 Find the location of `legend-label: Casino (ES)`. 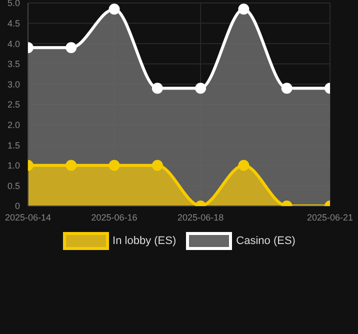

legend-label: Casino (ES) is located at coordinates (266, 241).